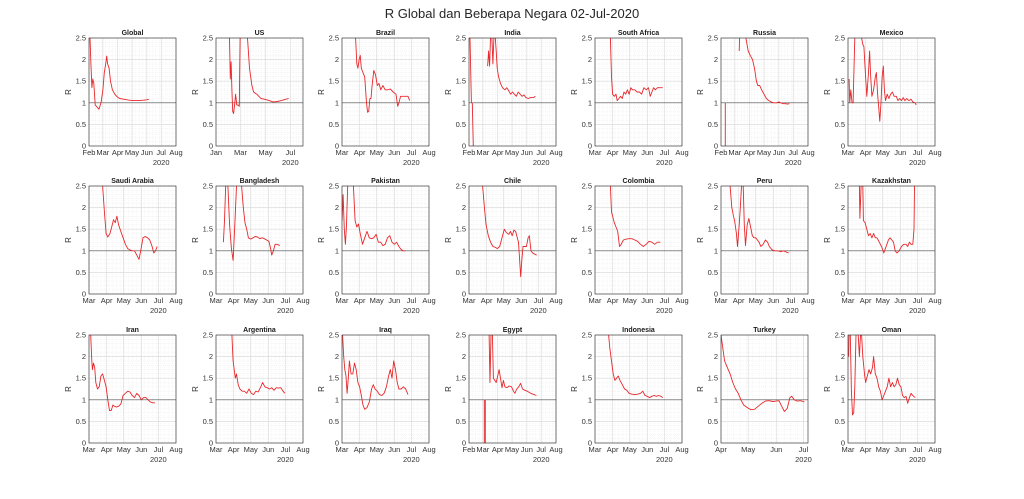  I want to click on panel-title: Peru, so click(765, 181).